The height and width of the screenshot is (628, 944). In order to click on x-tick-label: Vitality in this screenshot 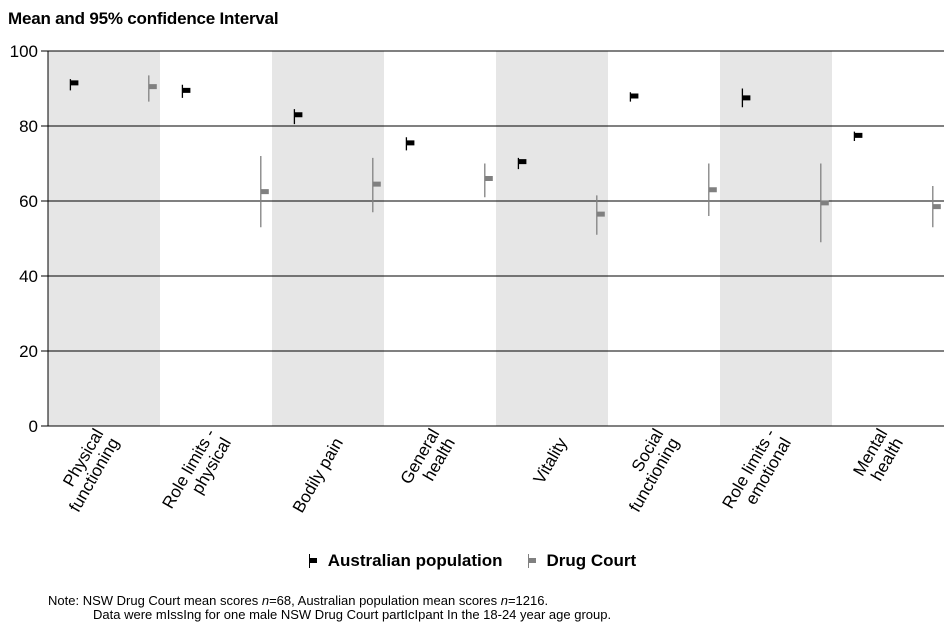, I will do `click(551, 460)`.